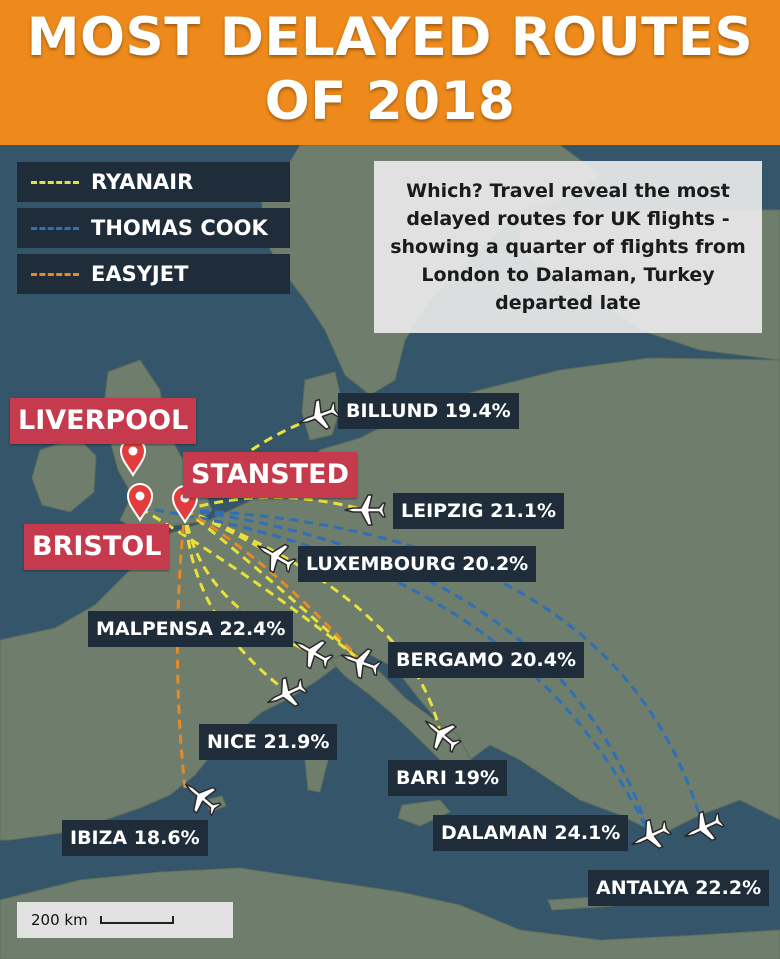  What do you see at coordinates (55, 182) in the screenshot?
I see `legend-ryanair-swatch` at bounding box center [55, 182].